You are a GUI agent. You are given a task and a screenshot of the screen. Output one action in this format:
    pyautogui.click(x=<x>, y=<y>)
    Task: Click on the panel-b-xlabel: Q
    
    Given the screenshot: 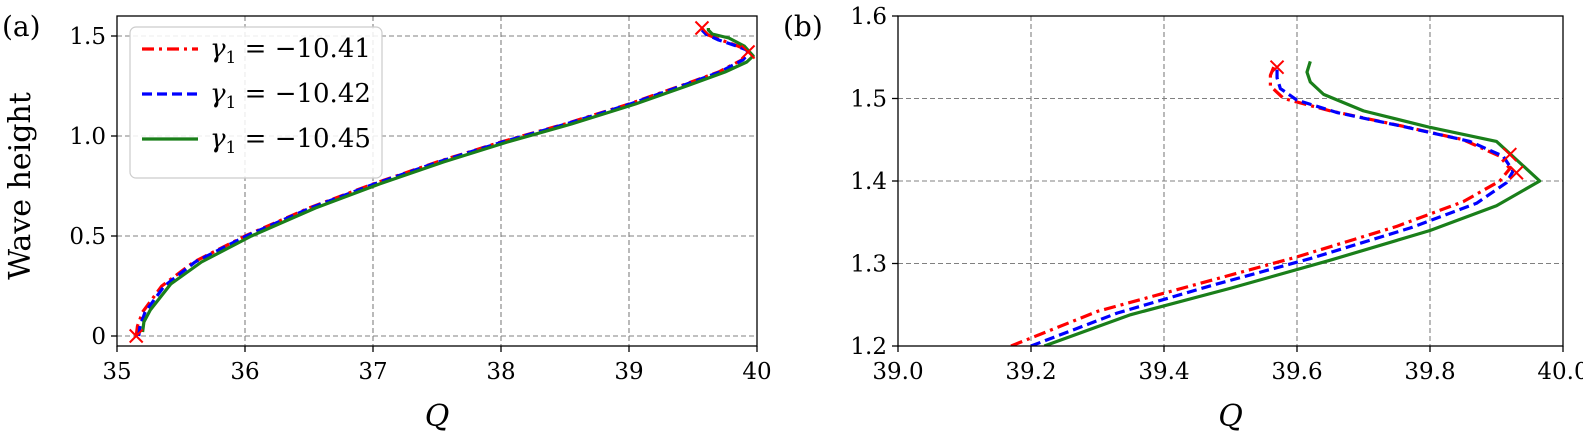 What is the action you would take?
    pyautogui.click(x=1230, y=416)
    